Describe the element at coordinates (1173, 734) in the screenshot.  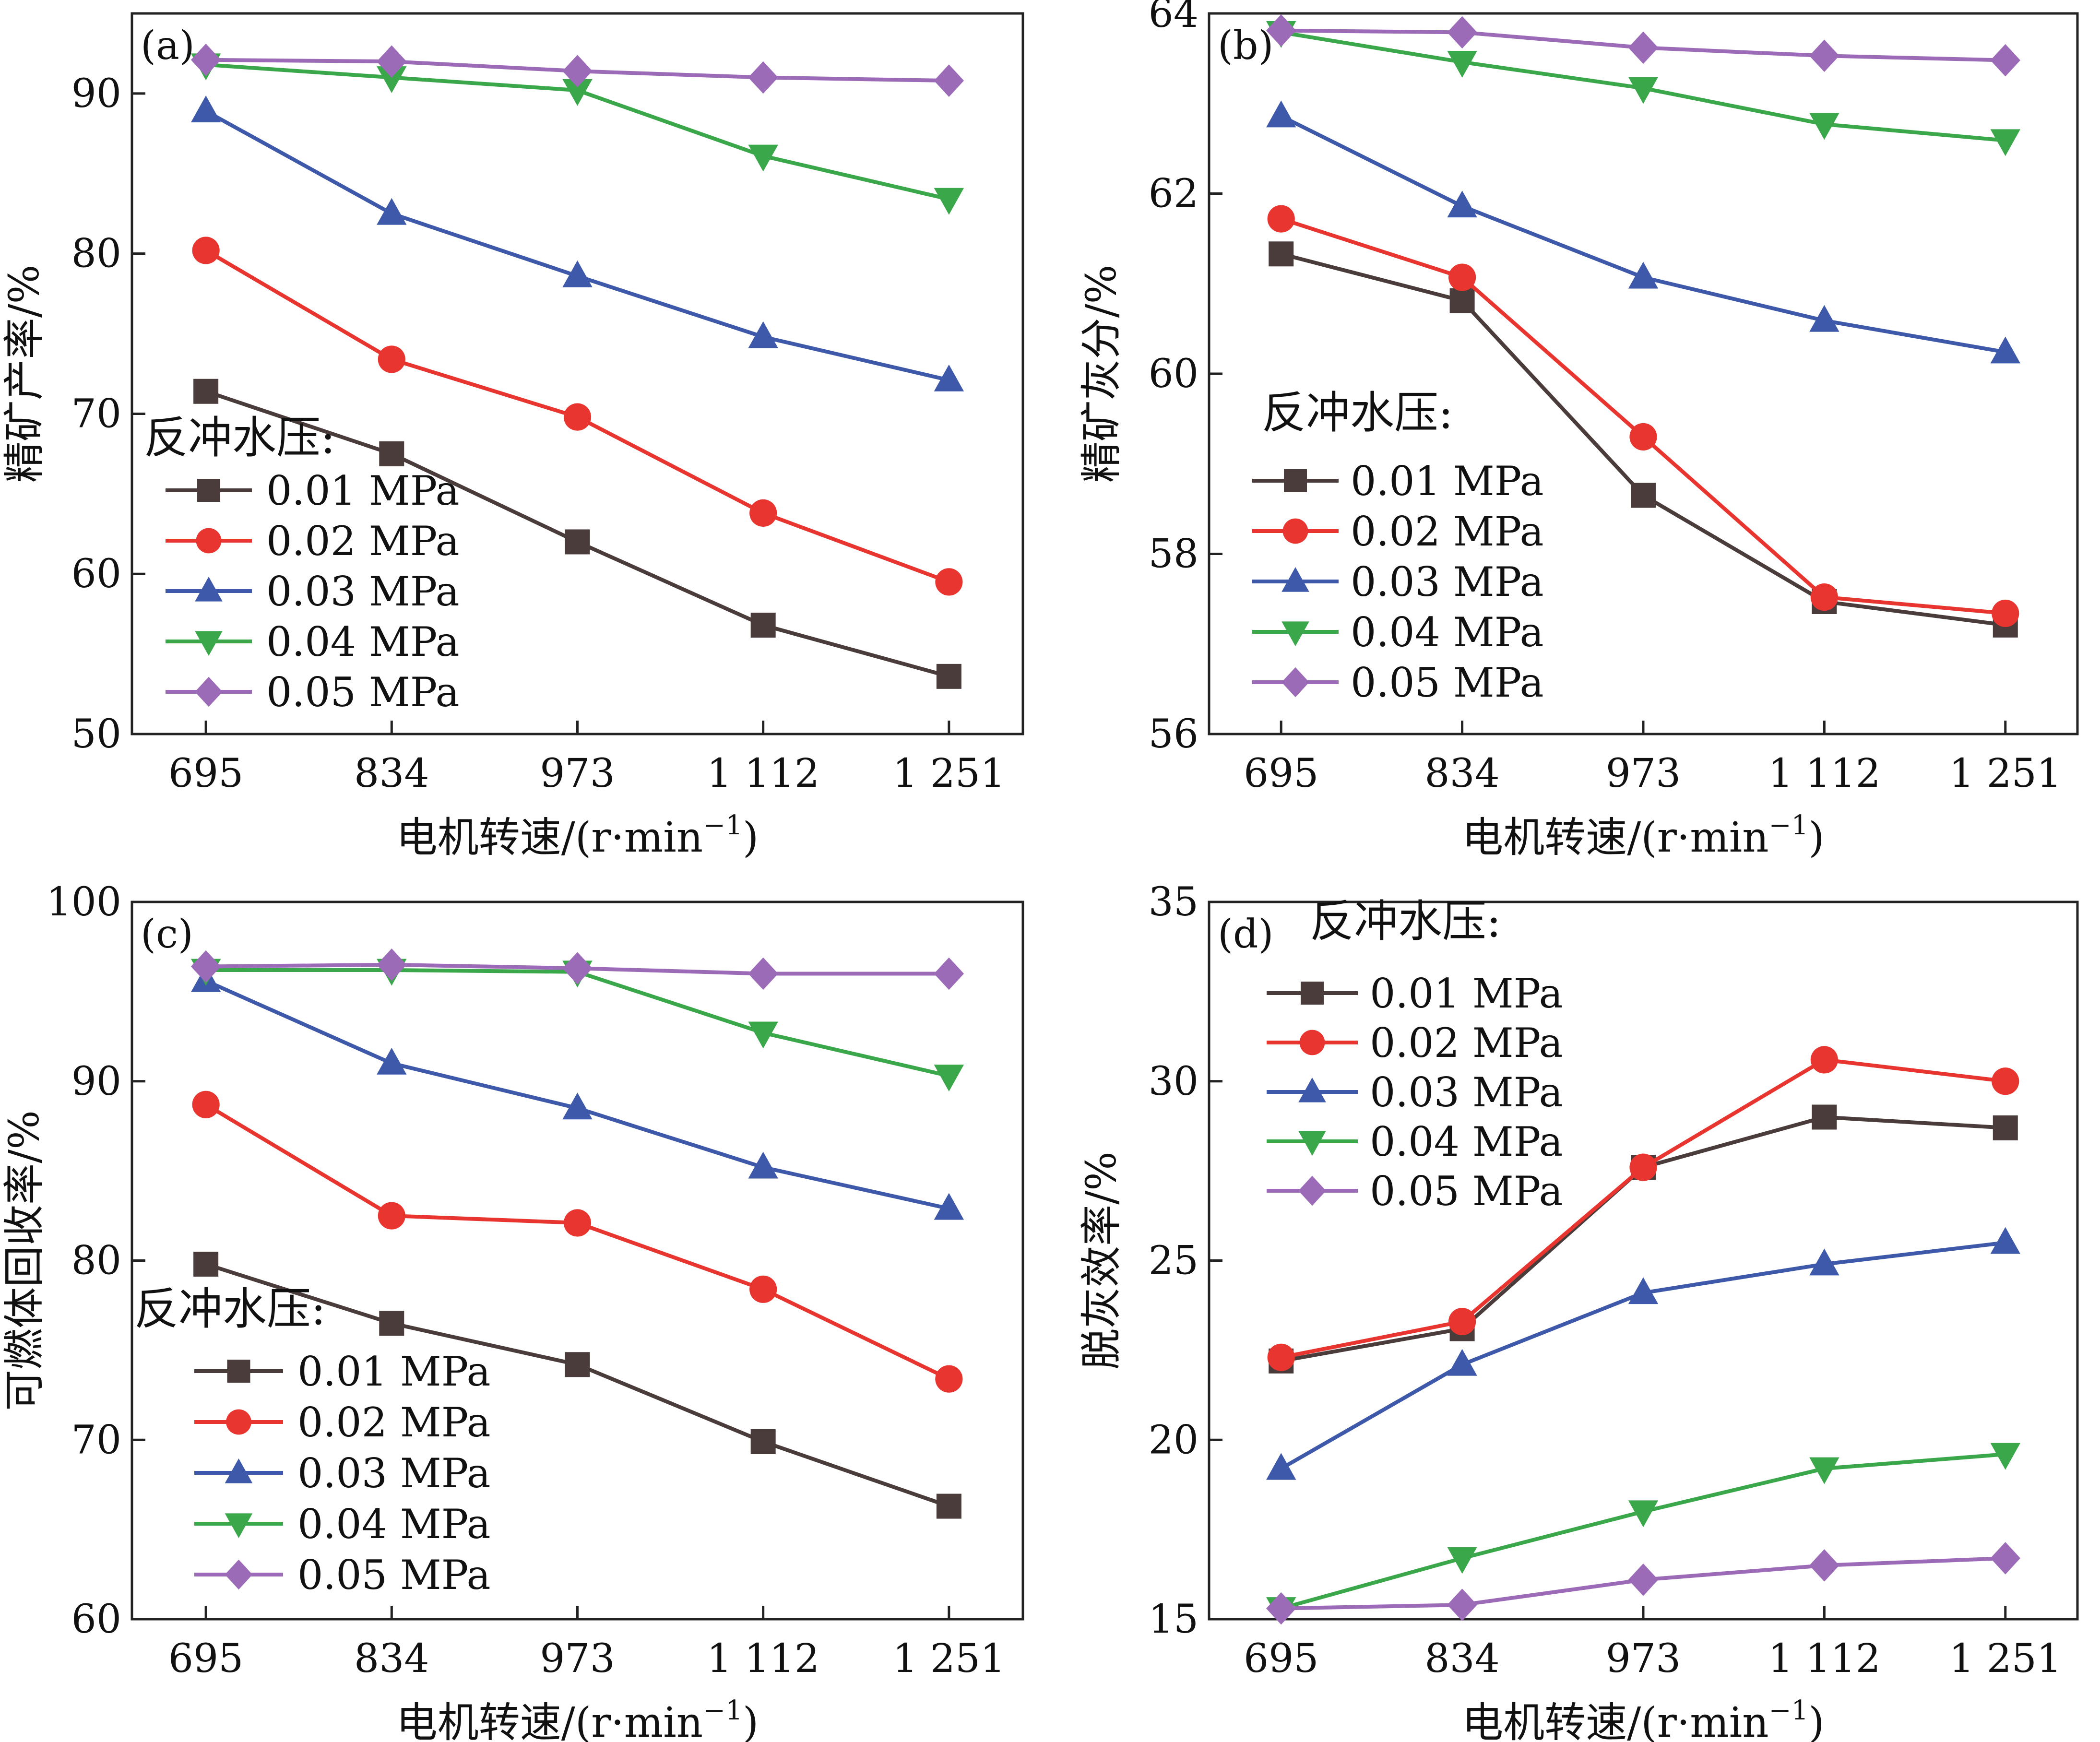
I see `y-tick-label: 56` at that location.